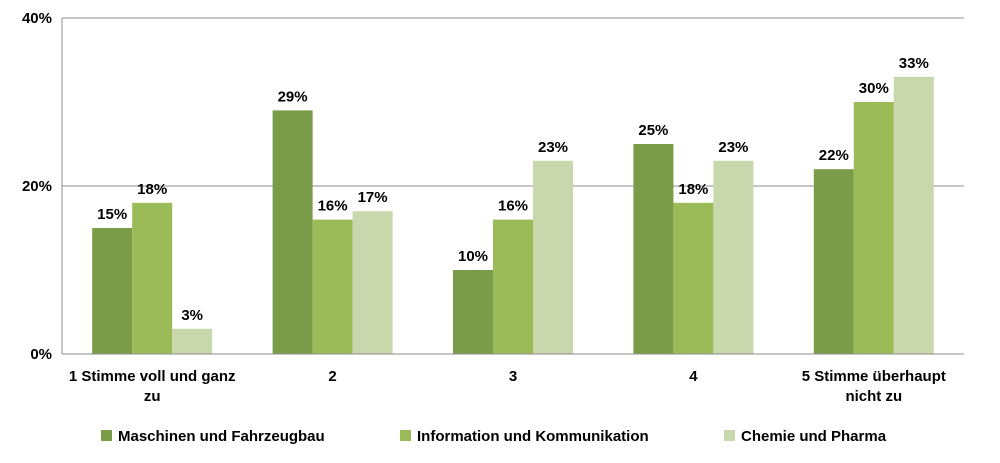 The height and width of the screenshot is (463, 1000). Describe the element at coordinates (693, 376) in the screenshot. I see `x-category-label: 4` at that location.